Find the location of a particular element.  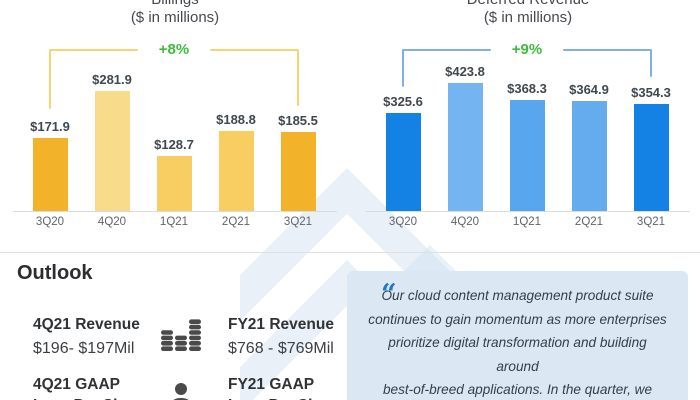

bar-value-label: $423.8 is located at coordinates (465, 71).